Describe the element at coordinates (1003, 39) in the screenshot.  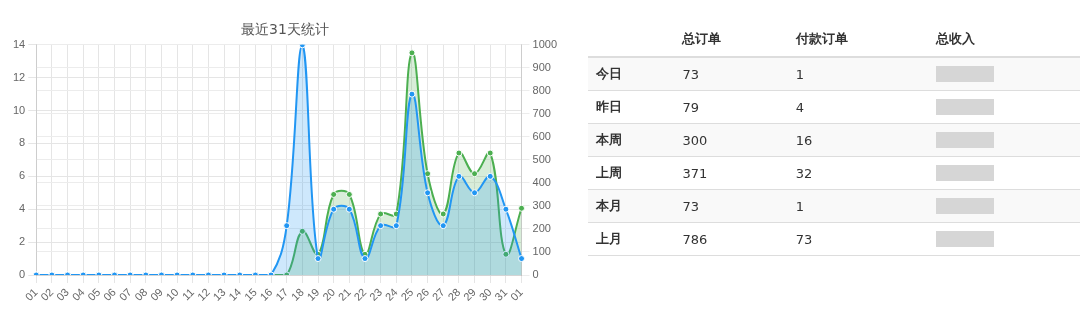
I see `category-label: 总收入` at that location.